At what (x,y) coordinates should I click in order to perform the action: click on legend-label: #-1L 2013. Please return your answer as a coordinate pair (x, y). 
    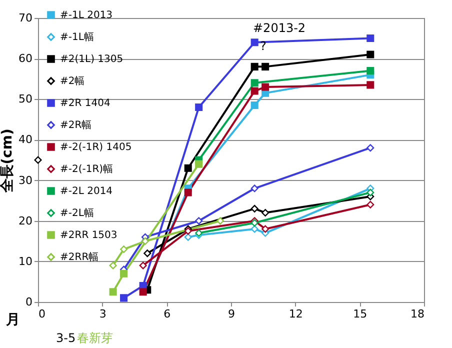
    Looking at the image, I should click on (86, 15).